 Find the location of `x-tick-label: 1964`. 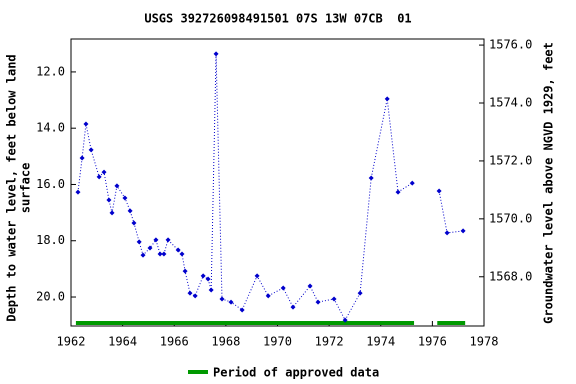

x-tick-label: 1964 is located at coordinates (122, 342).